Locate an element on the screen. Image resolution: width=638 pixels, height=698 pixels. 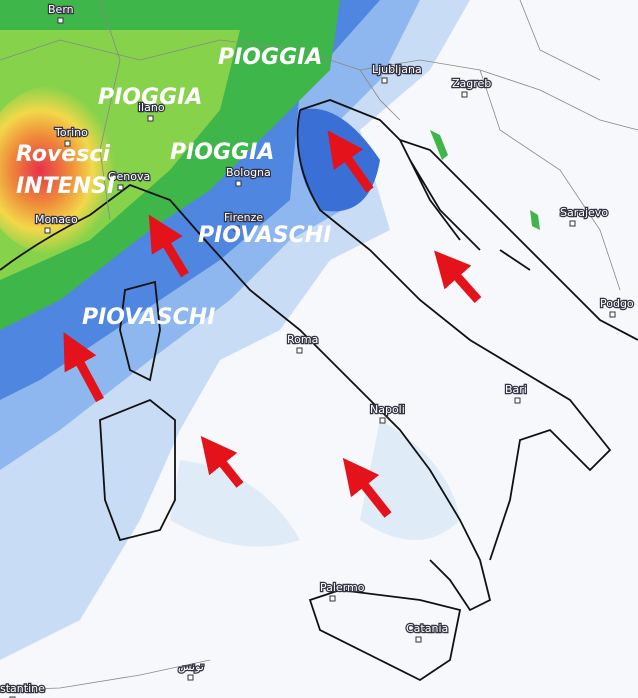
city: Ljubljana is located at coordinates (397, 69).